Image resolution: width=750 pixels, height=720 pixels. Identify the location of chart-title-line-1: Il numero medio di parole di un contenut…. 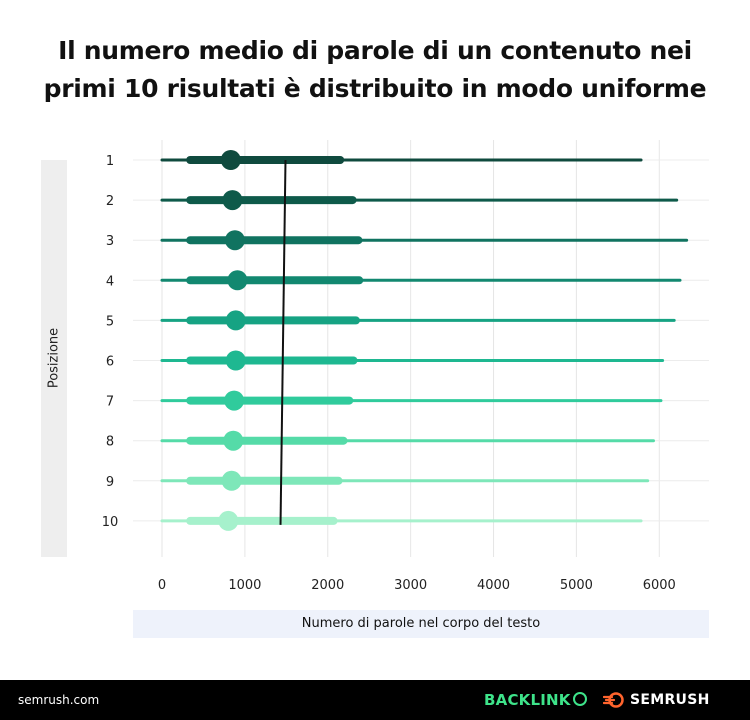
(375, 50).